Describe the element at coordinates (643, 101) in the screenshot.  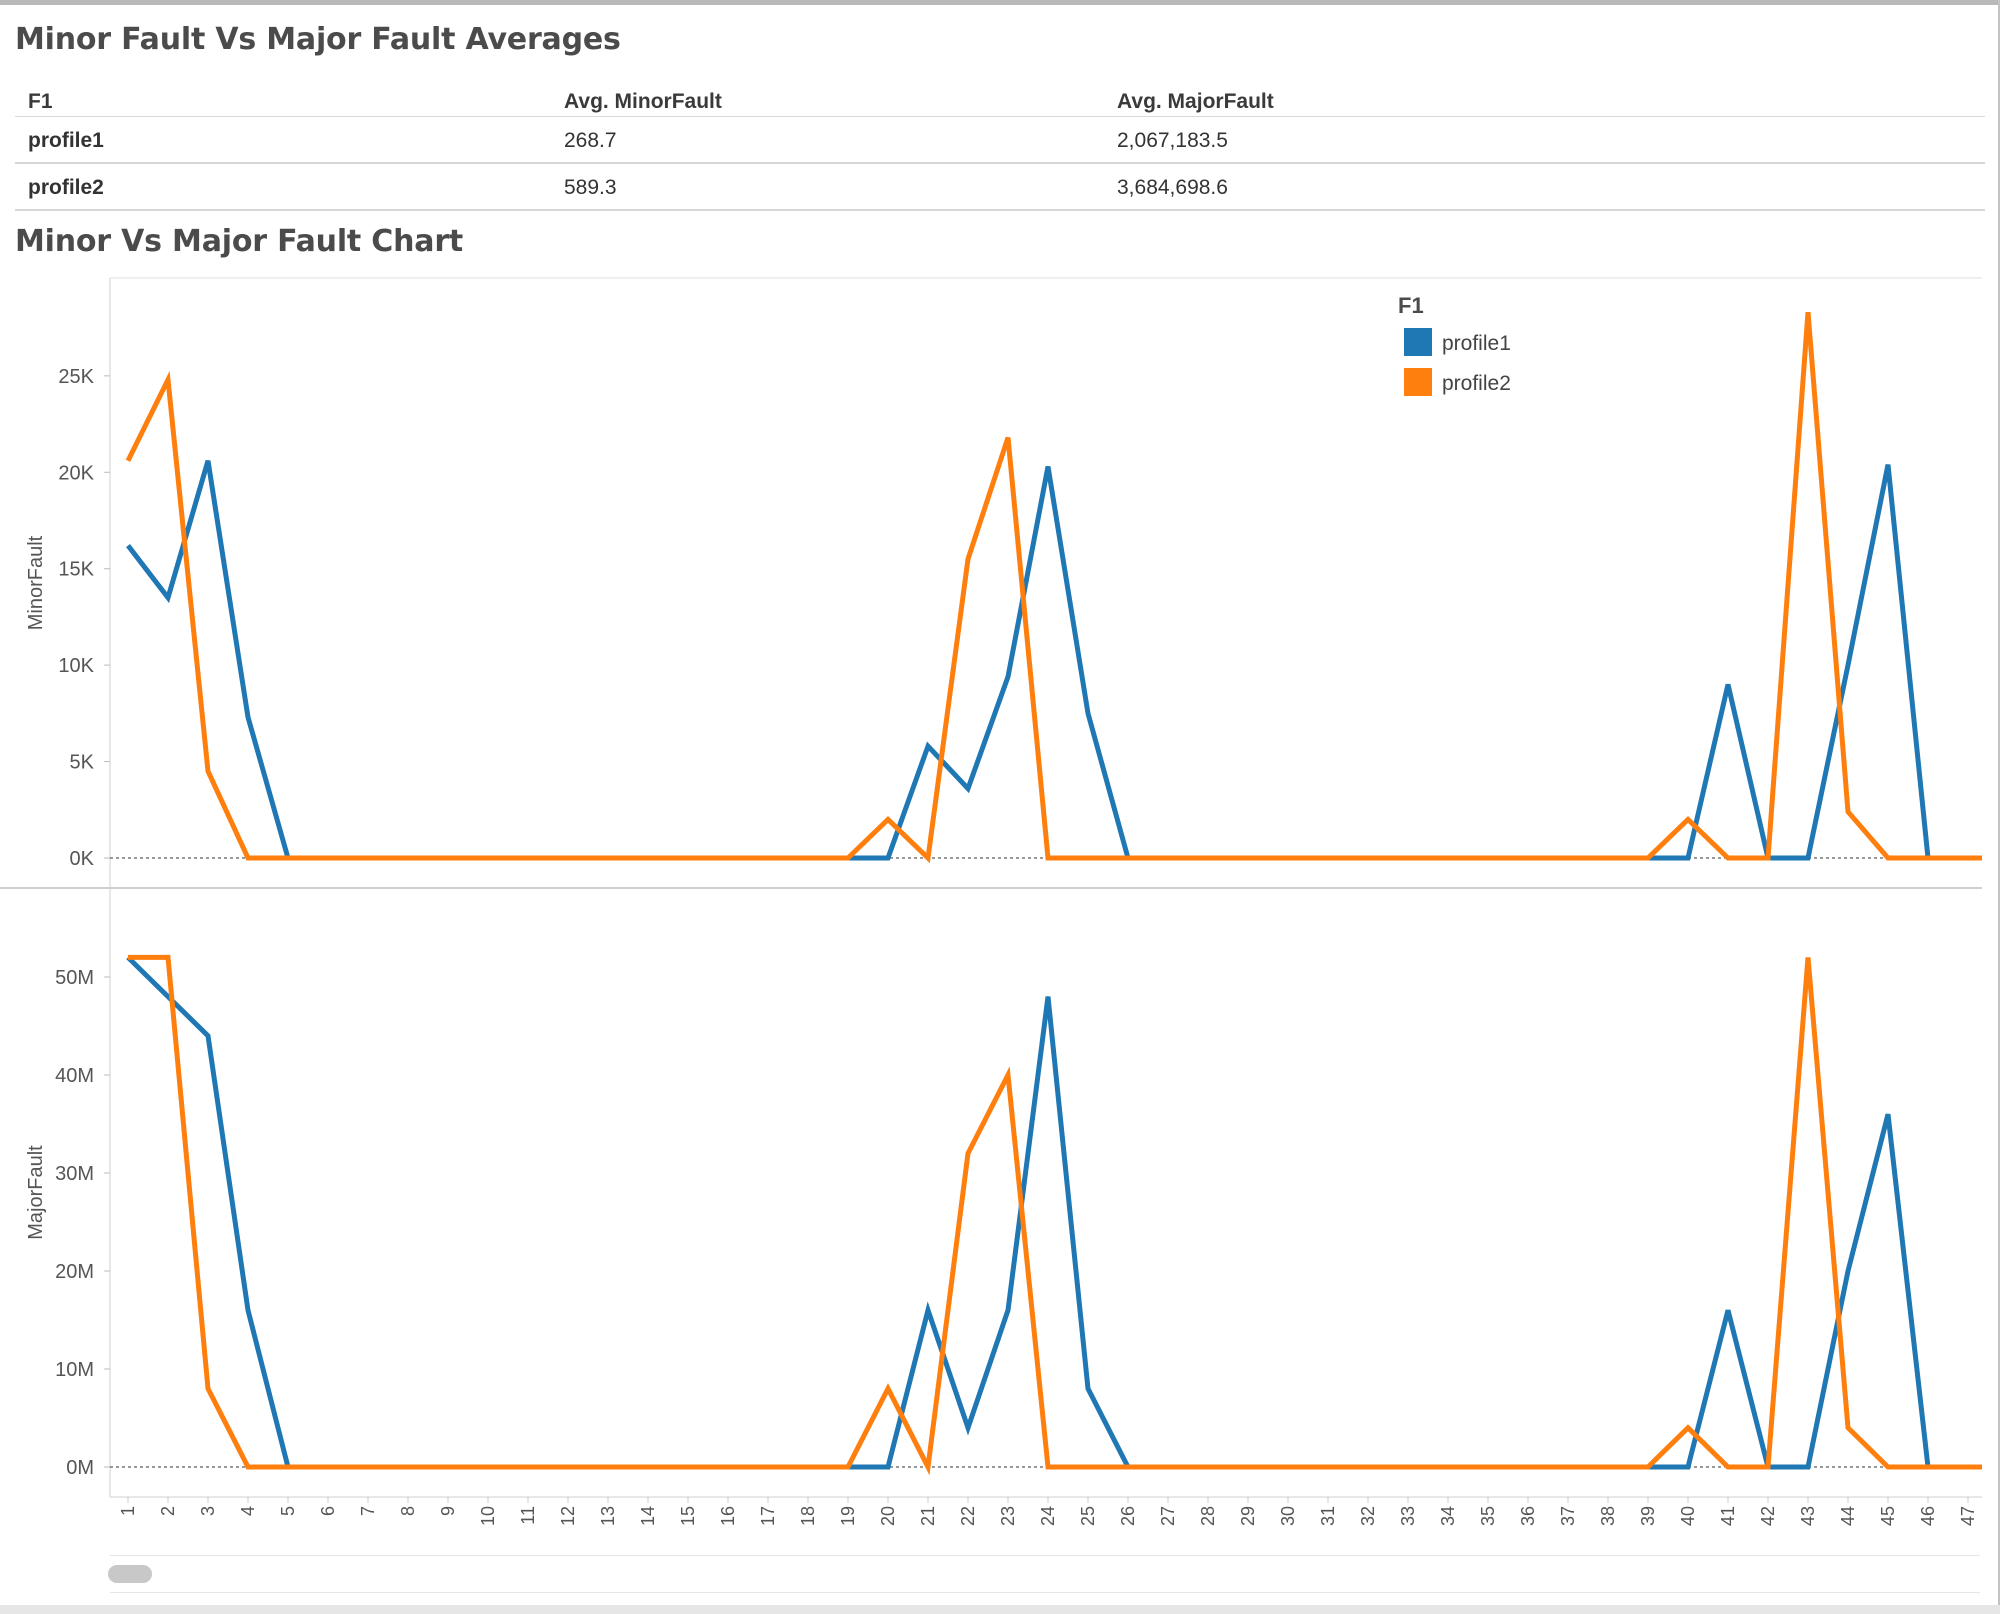
I see `header-avg-minorfault: Avg. MinorFault` at that location.